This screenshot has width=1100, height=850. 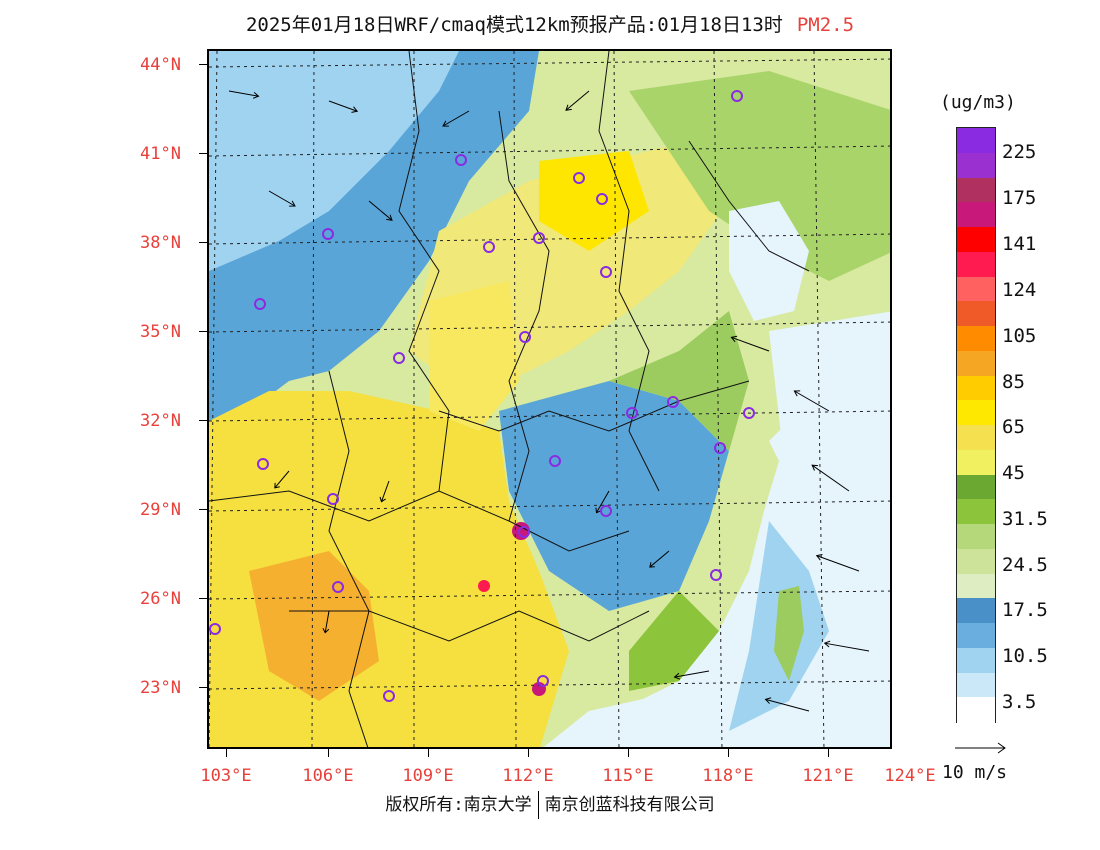 What do you see at coordinates (1013, 382) in the screenshot?
I see `legend-tick-label: 85` at bounding box center [1013, 382].